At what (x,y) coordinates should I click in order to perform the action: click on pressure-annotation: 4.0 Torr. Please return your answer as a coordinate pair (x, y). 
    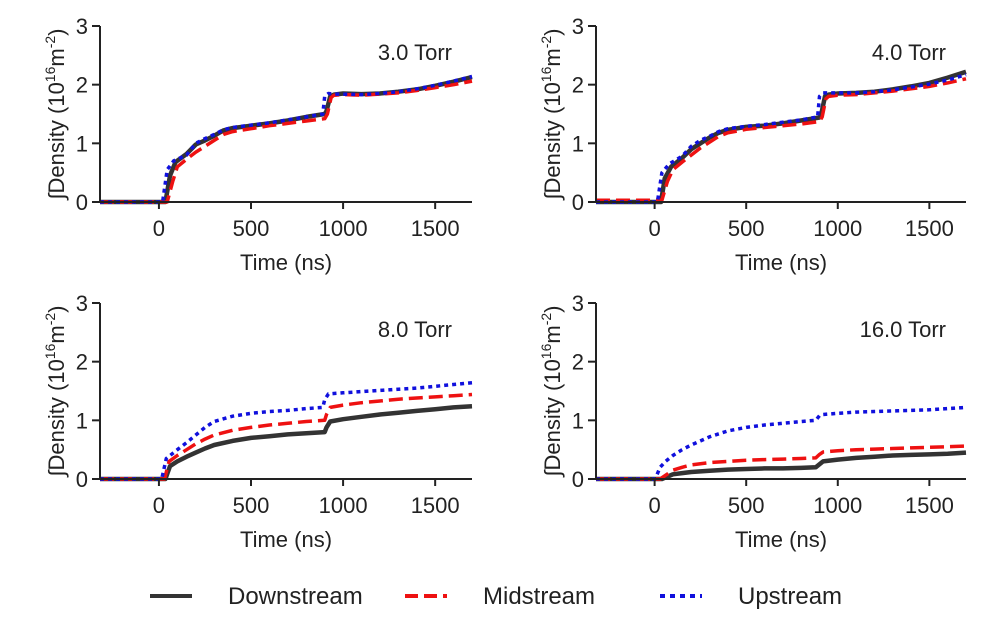
    Looking at the image, I should click on (909, 52).